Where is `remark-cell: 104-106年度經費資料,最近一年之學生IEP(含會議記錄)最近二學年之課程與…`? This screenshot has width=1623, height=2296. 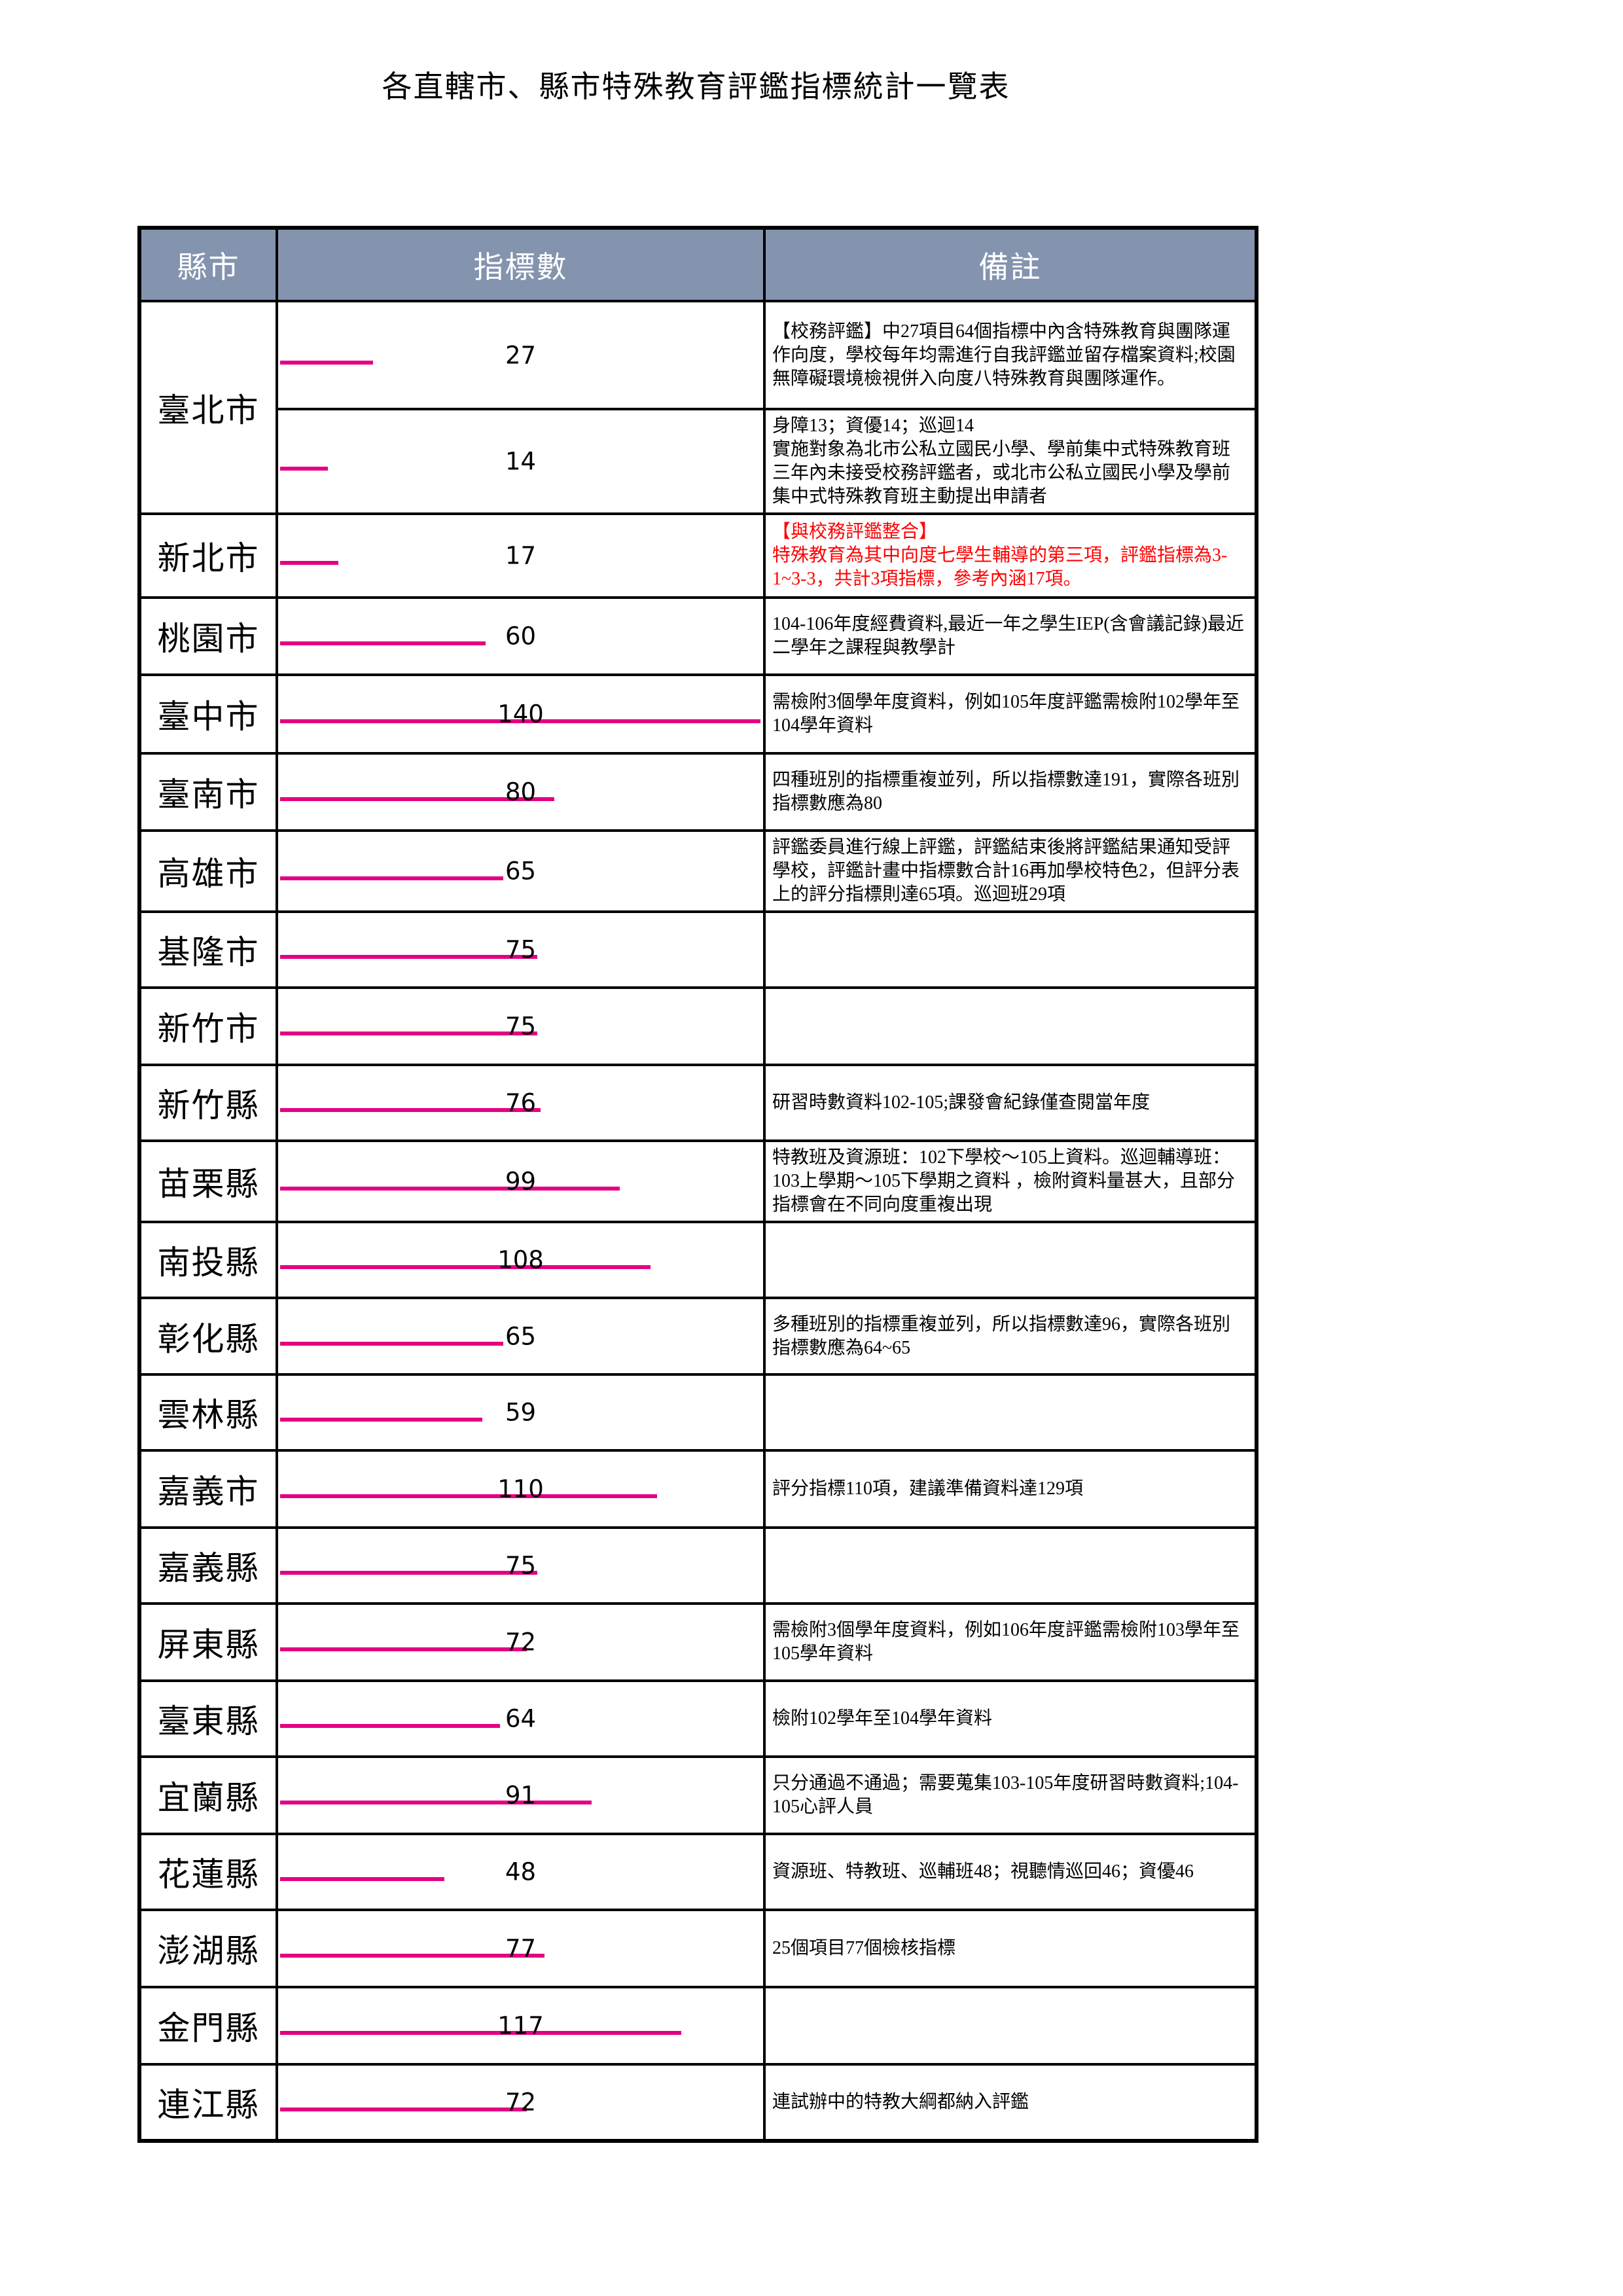
remark-cell: 104-106年度經費資料,最近一年之學生IEP(含會議記錄)最近二學年之課程與… is located at coordinates (1010, 636).